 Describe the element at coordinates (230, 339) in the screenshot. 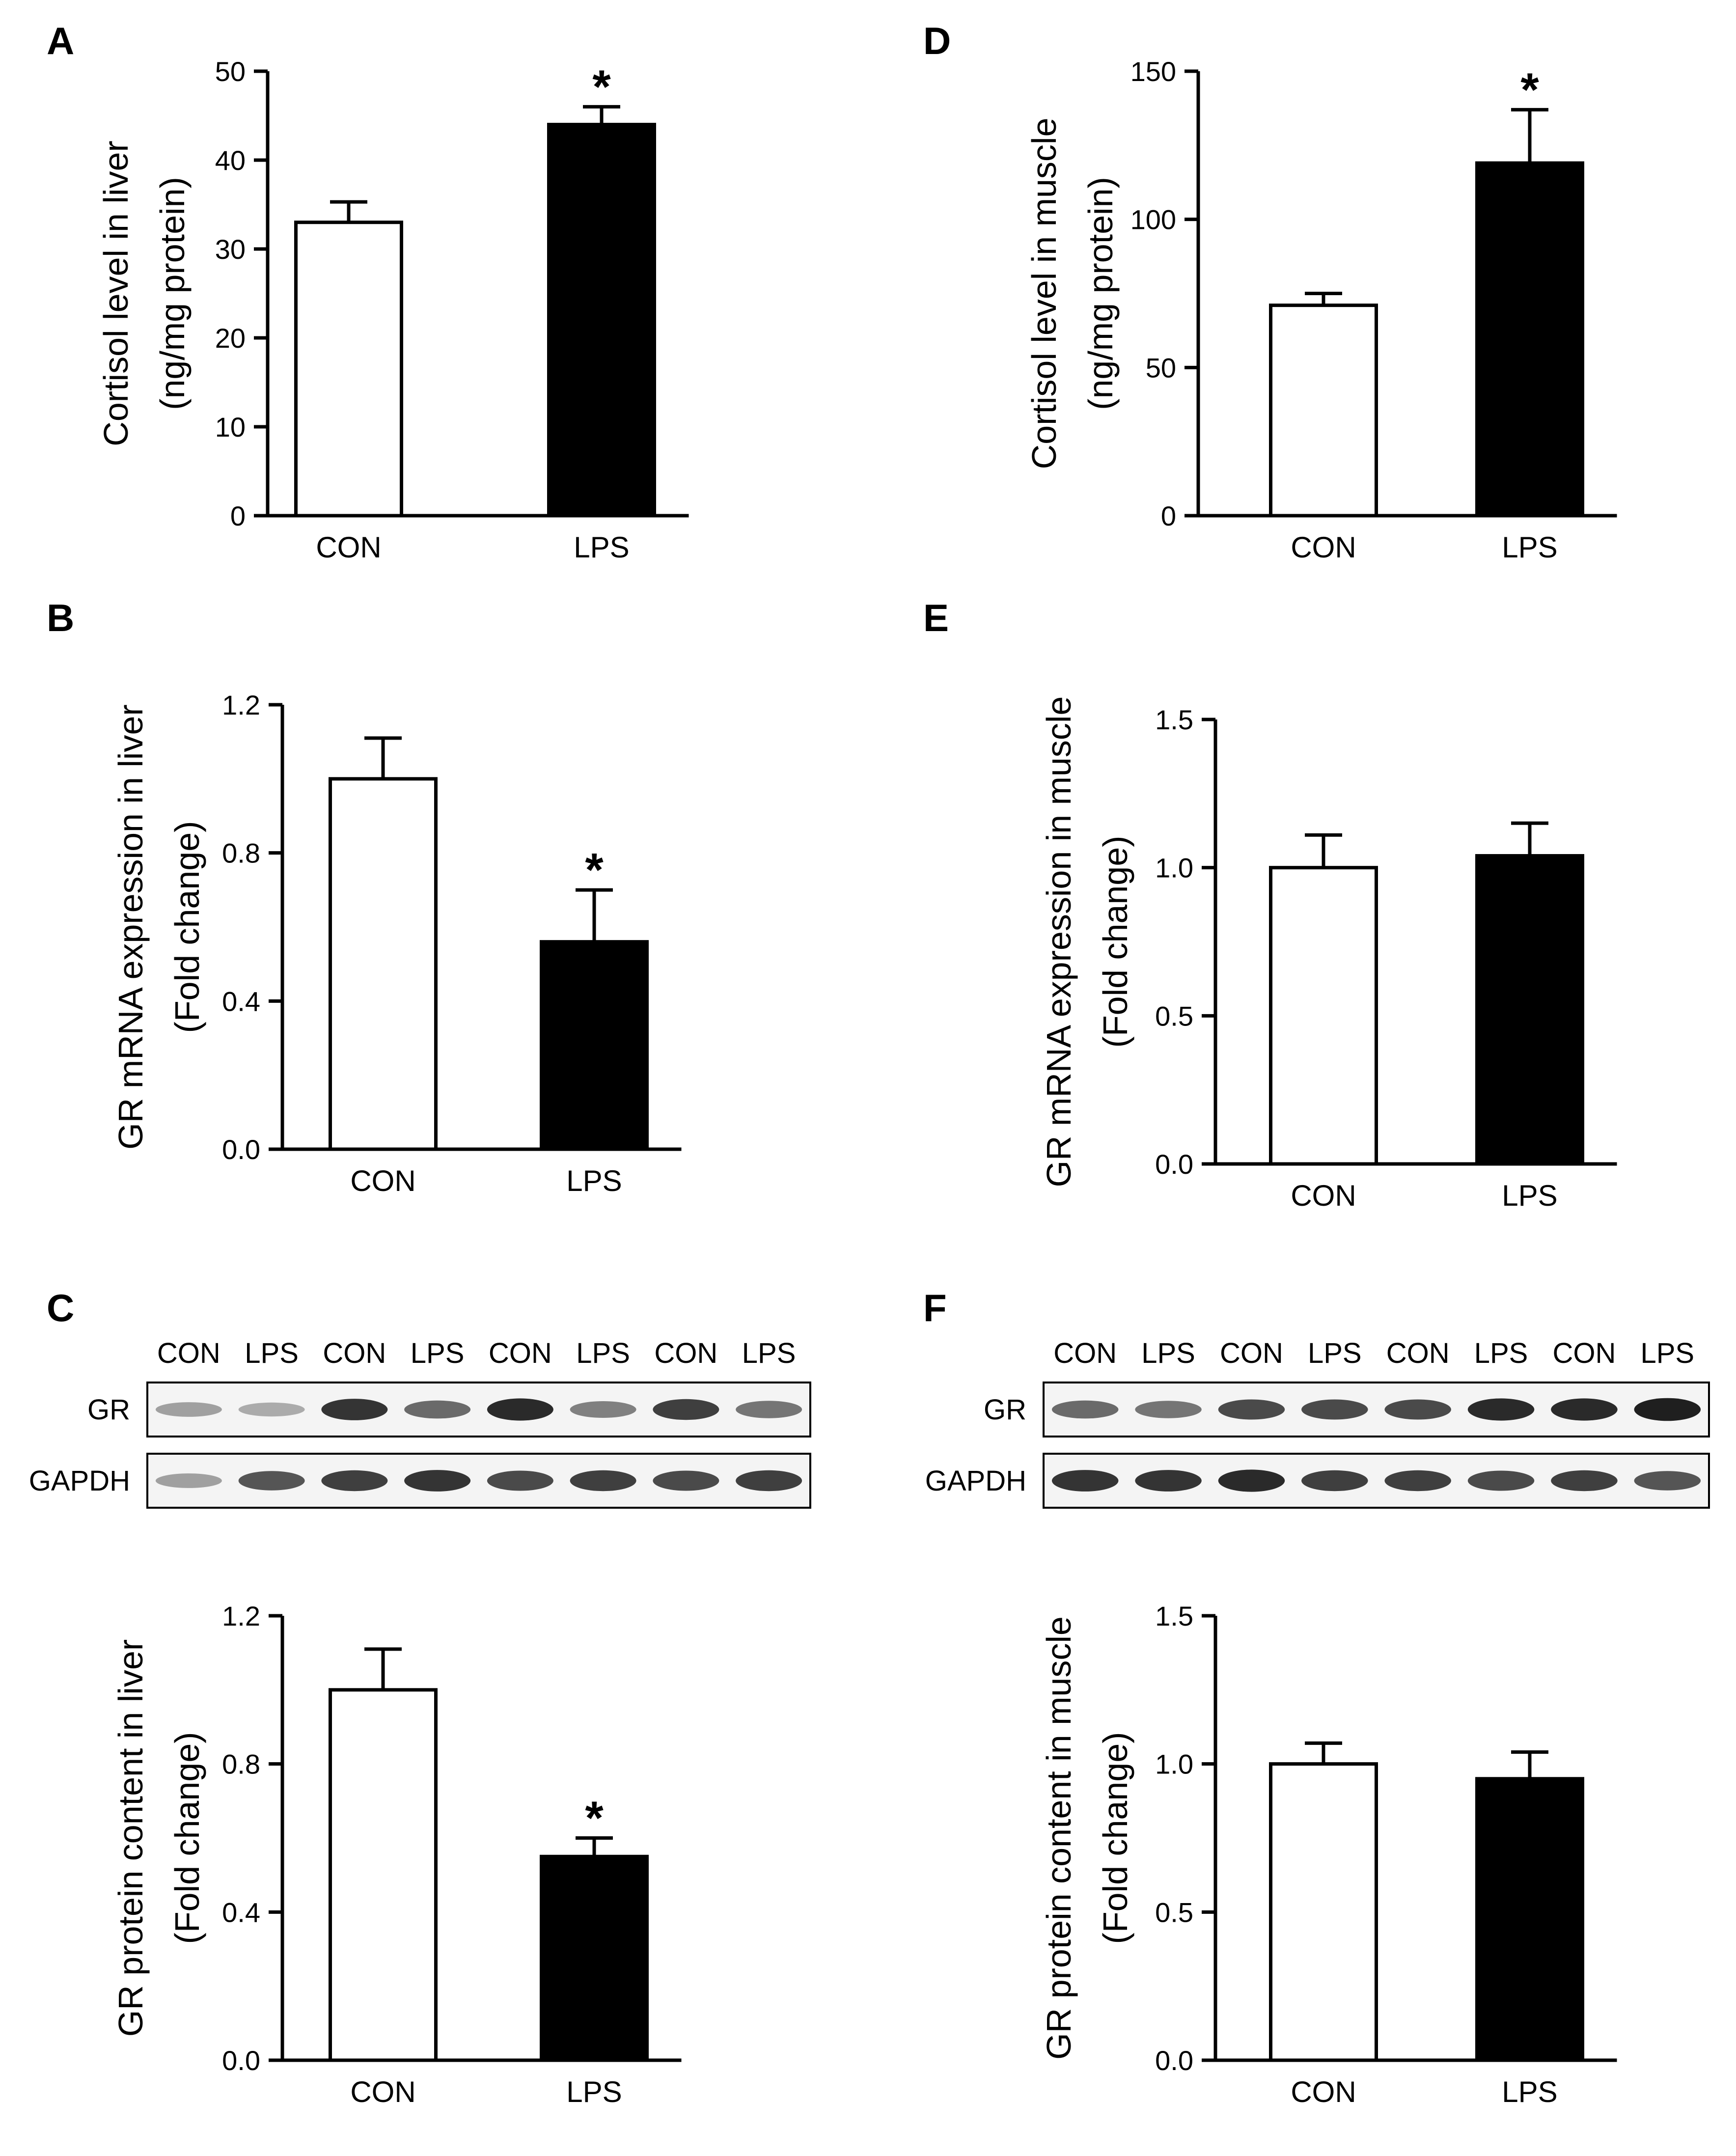

I see `y-tick-label: 20` at that location.